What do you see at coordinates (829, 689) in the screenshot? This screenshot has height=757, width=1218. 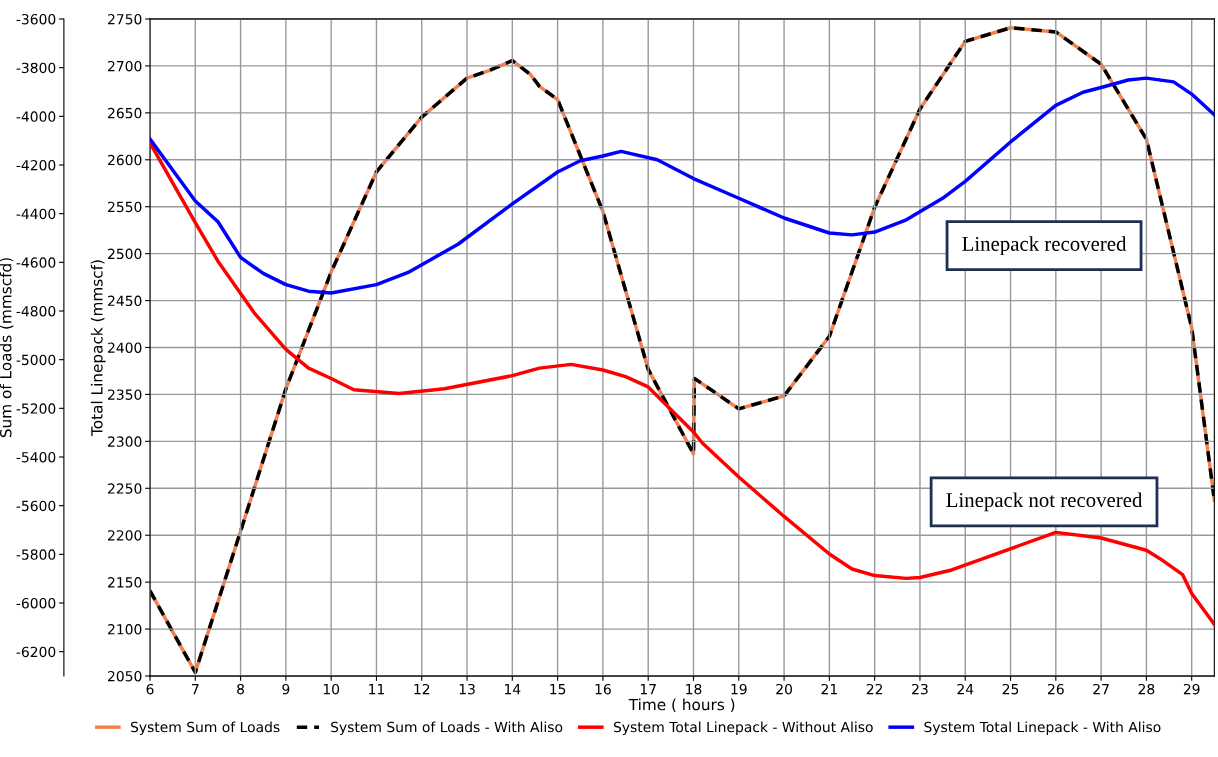 I see `x-tick-label: 21` at bounding box center [829, 689].